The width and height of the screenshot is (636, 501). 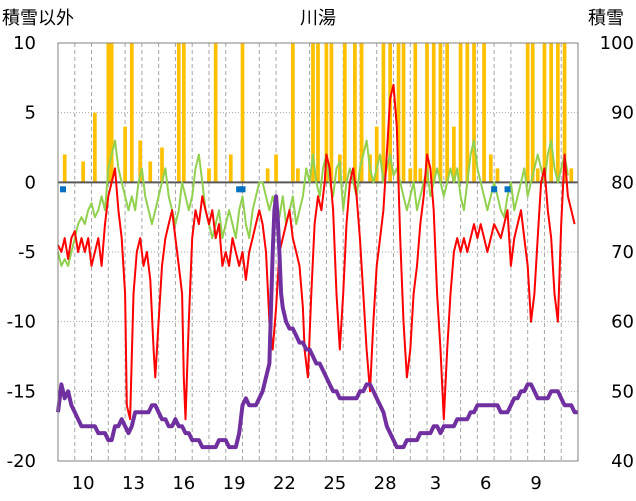 I want to click on left-tick-labels: -20 -15 -10 -5 0 5 10, so click(x=21, y=252).